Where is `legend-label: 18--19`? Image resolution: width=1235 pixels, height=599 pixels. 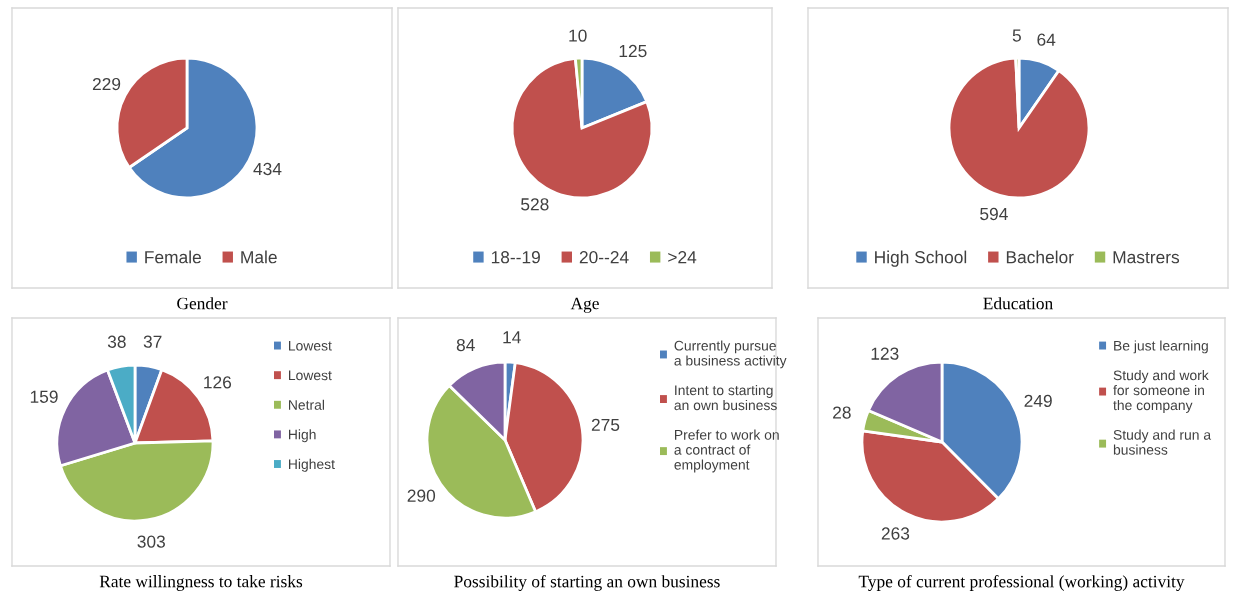
legend-label: 18--19 is located at coordinates (515, 257).